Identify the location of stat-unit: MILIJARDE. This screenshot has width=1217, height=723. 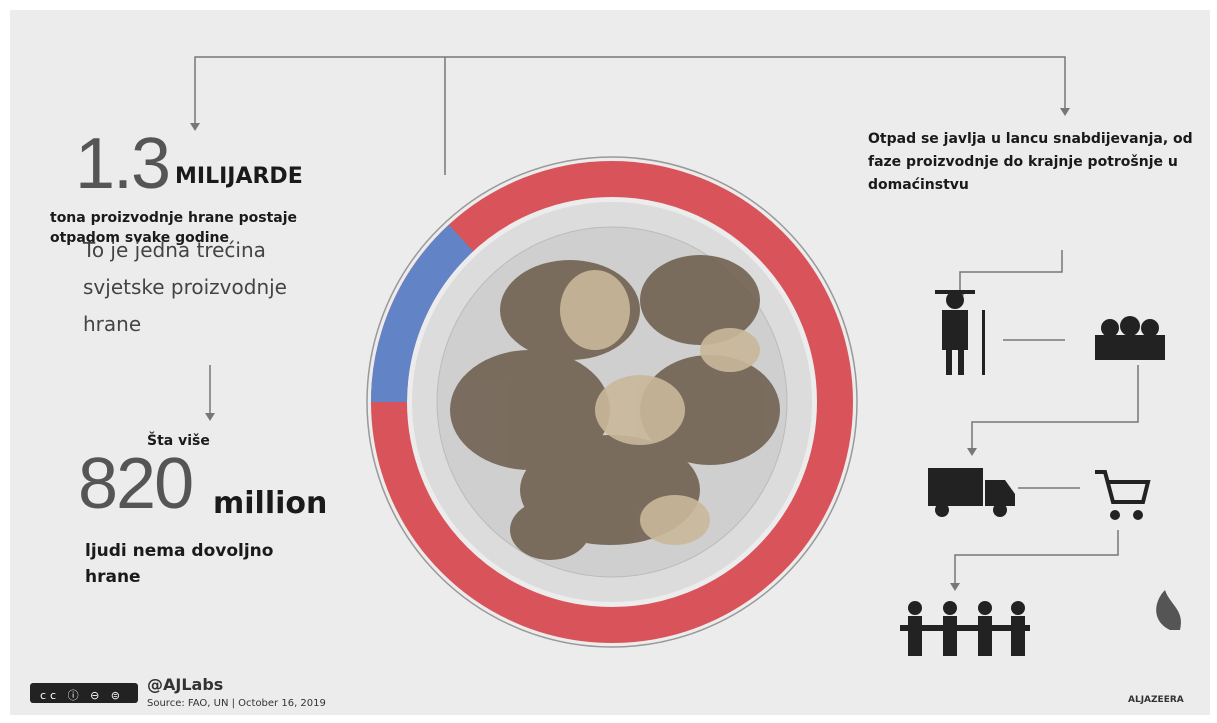
(239, 176).